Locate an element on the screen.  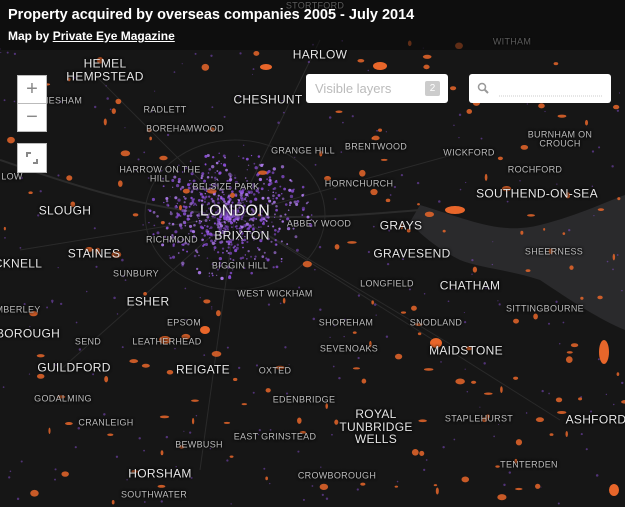
layers-label: Visible layers is located at coordinates (353, 88).